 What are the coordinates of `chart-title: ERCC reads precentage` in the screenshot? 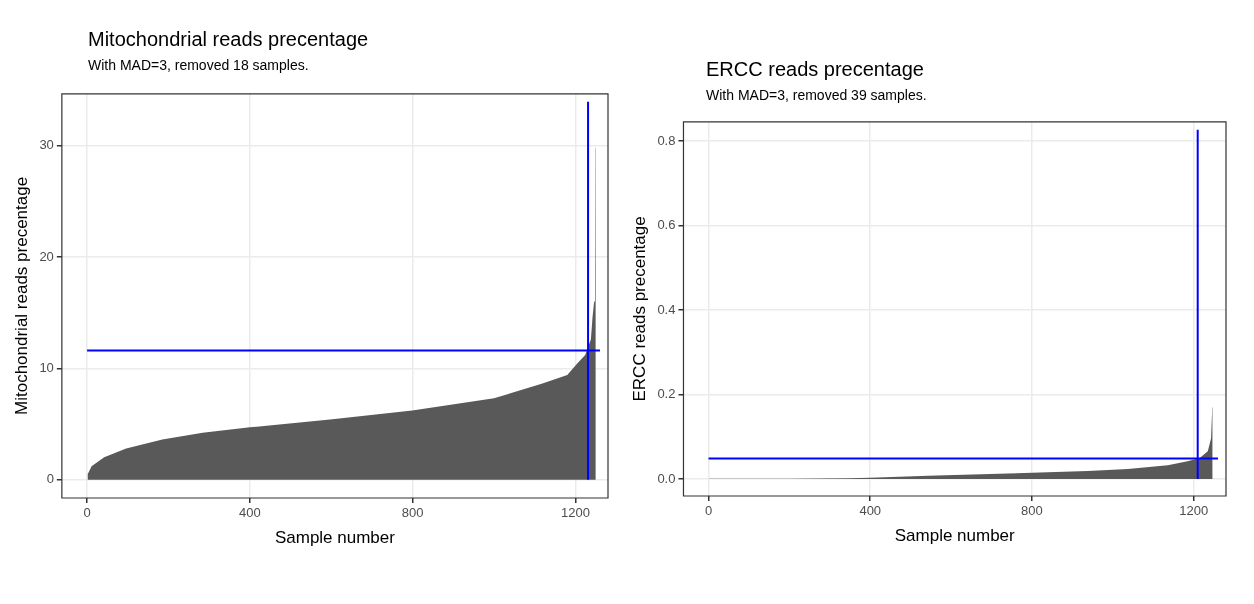 It's located at (815, 69).